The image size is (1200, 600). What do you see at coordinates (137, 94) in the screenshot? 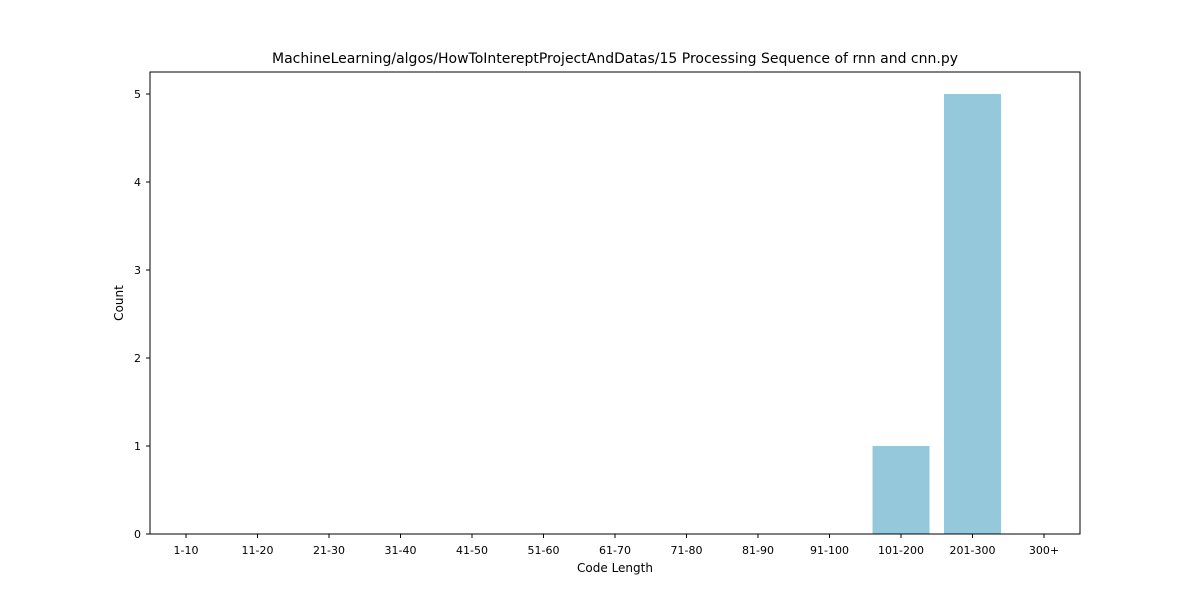
I see `y-tick-label: 5` at bounding box center [137, 94].